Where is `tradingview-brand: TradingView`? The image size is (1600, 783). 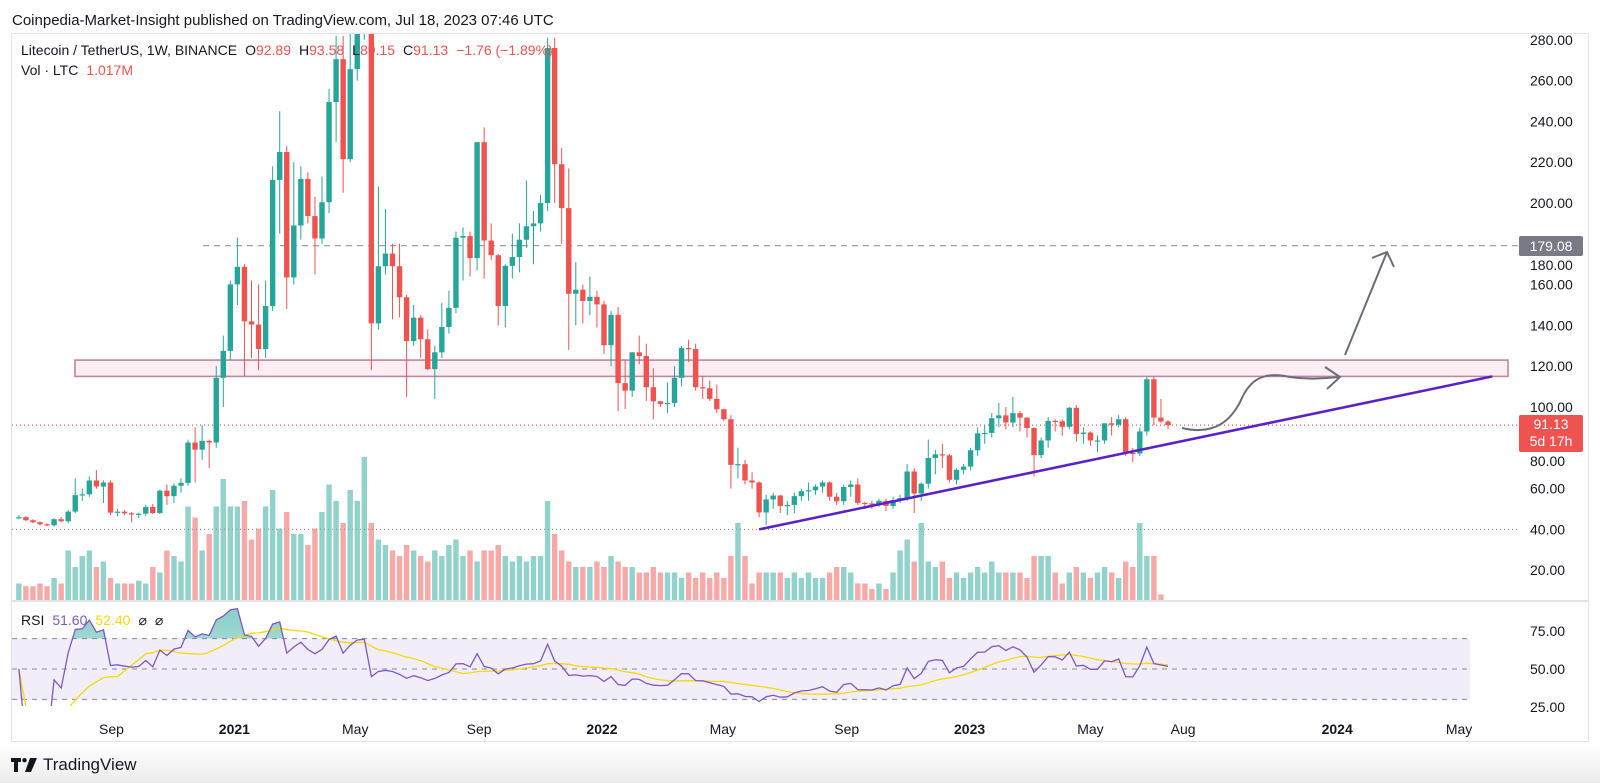
tradingview-brand: TradingView is located at coordinates (90, 764).